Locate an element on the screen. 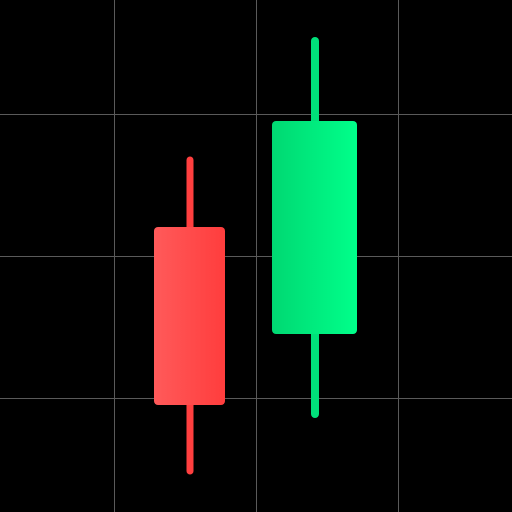  bullish-candle is located at coordinates (314, 227).